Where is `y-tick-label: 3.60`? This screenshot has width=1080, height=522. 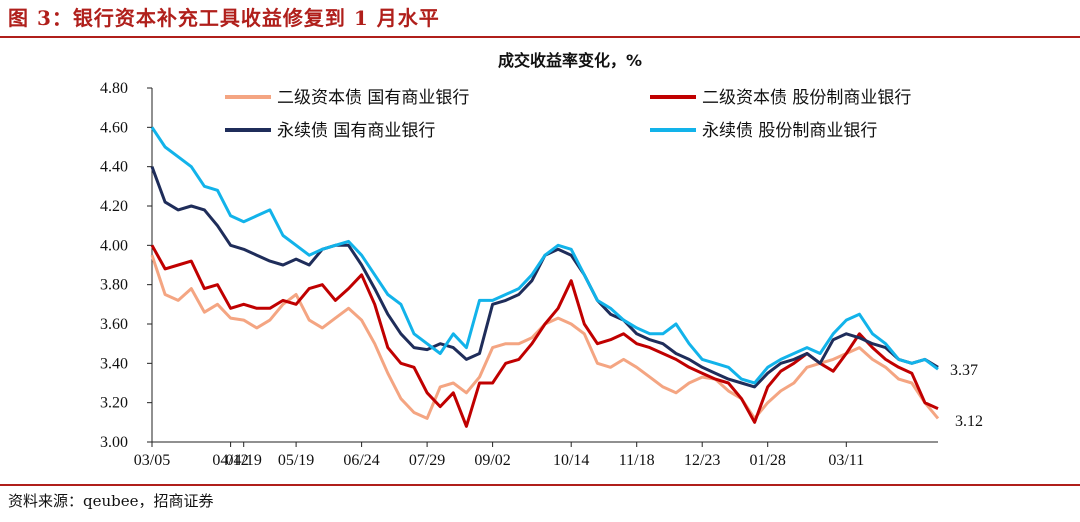 y-tick-label: 3.60 is located at coordinates (114, 324).